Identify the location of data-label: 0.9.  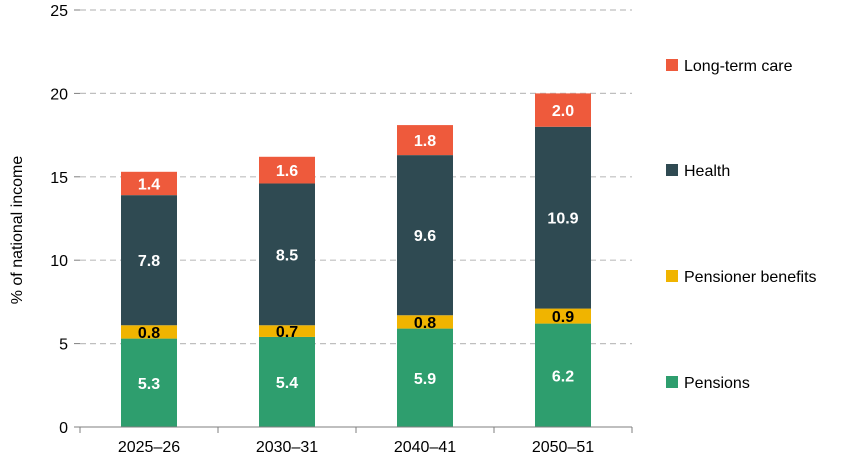
(563, 317).